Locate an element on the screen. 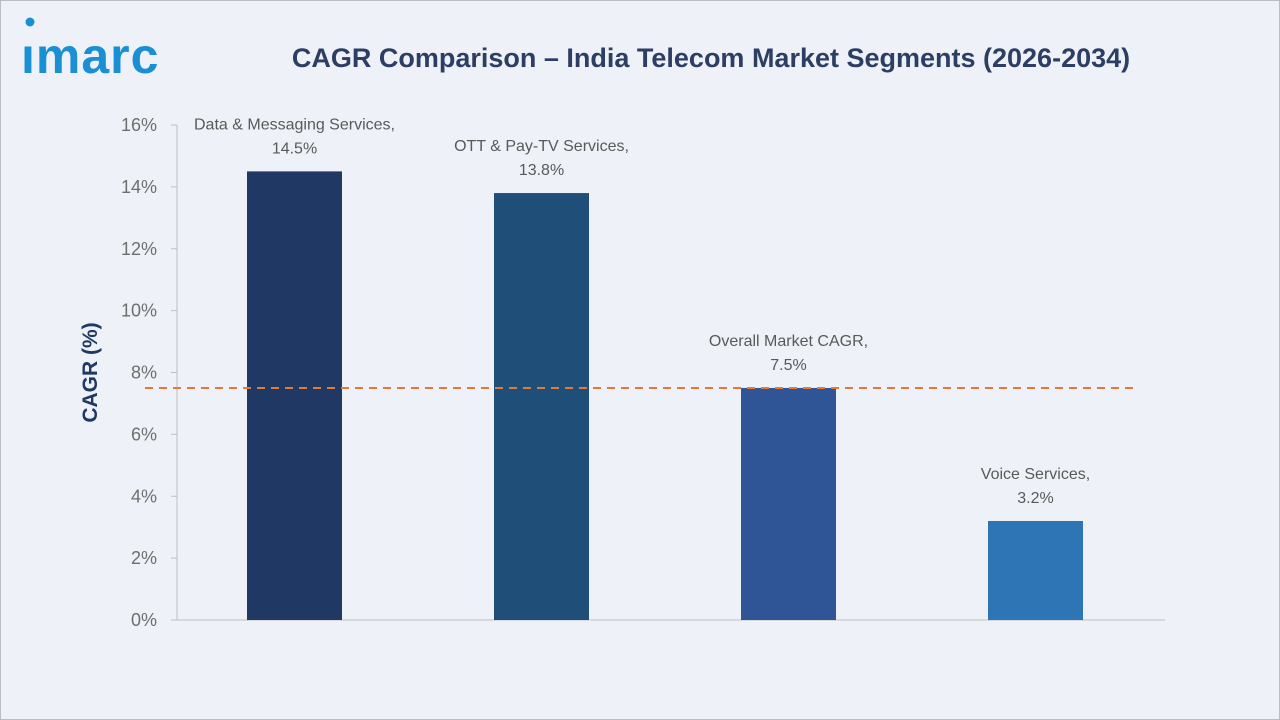 This screenshot has height=720, width=1280. y-tick-label: 10% is located at coordinates (139, 311).